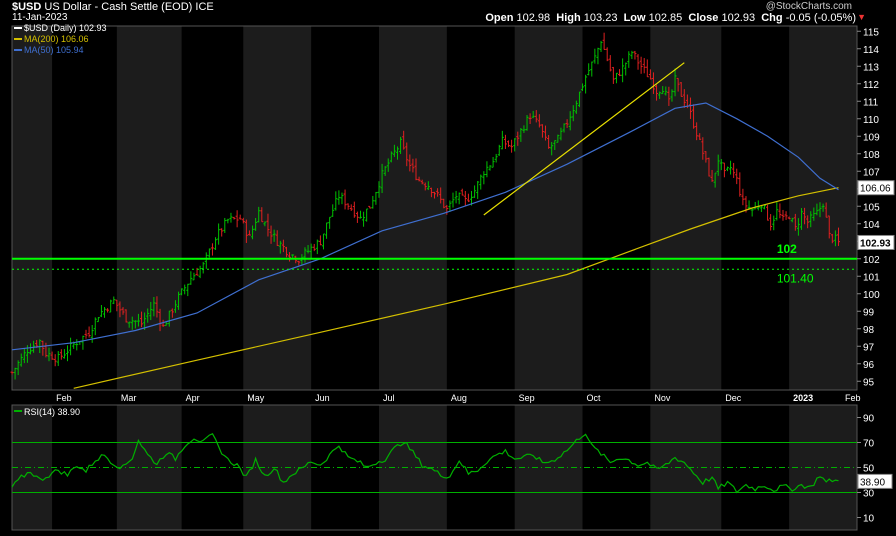  I want to click on x-tick-label: May, so click(256, 398).